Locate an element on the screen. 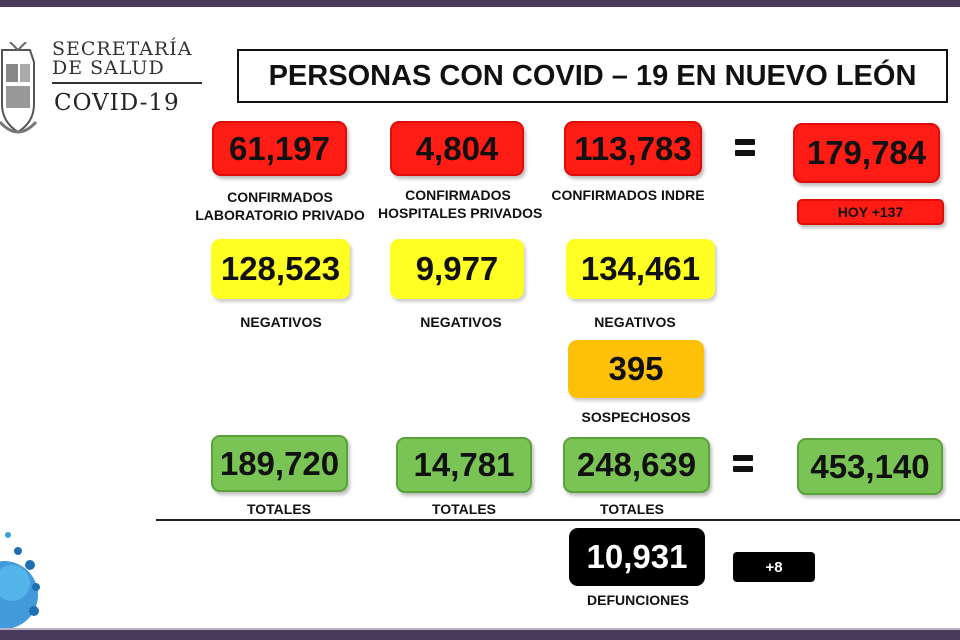 The image size is (960, 640). logo-text-covid: COVID-19 is located at coordinates (117, 103).